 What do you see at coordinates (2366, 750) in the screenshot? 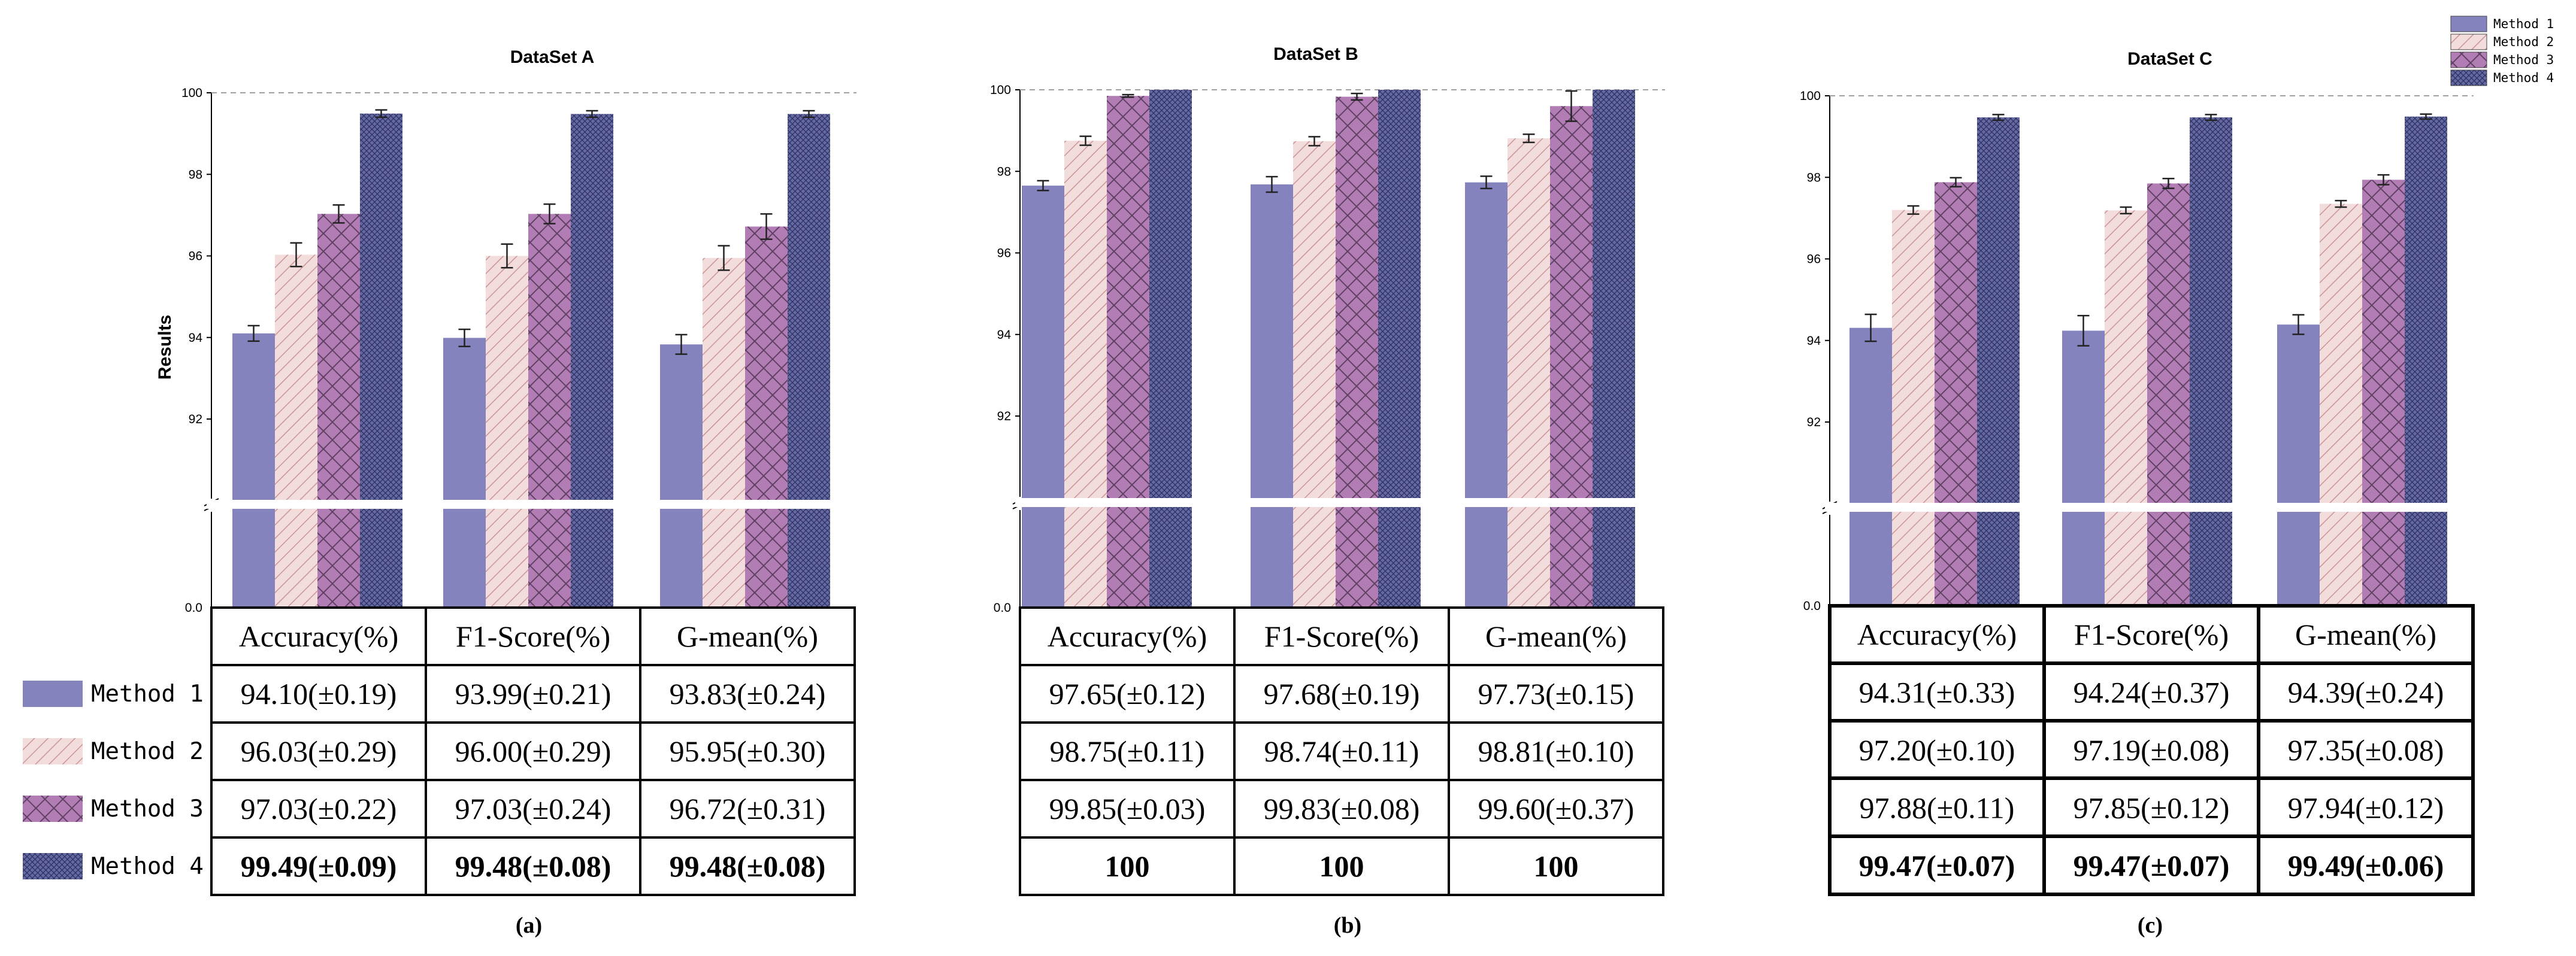
I see `table-cell-method-2-g-mean: 97.35(±0.08)` at bounding box center [2366, 750].